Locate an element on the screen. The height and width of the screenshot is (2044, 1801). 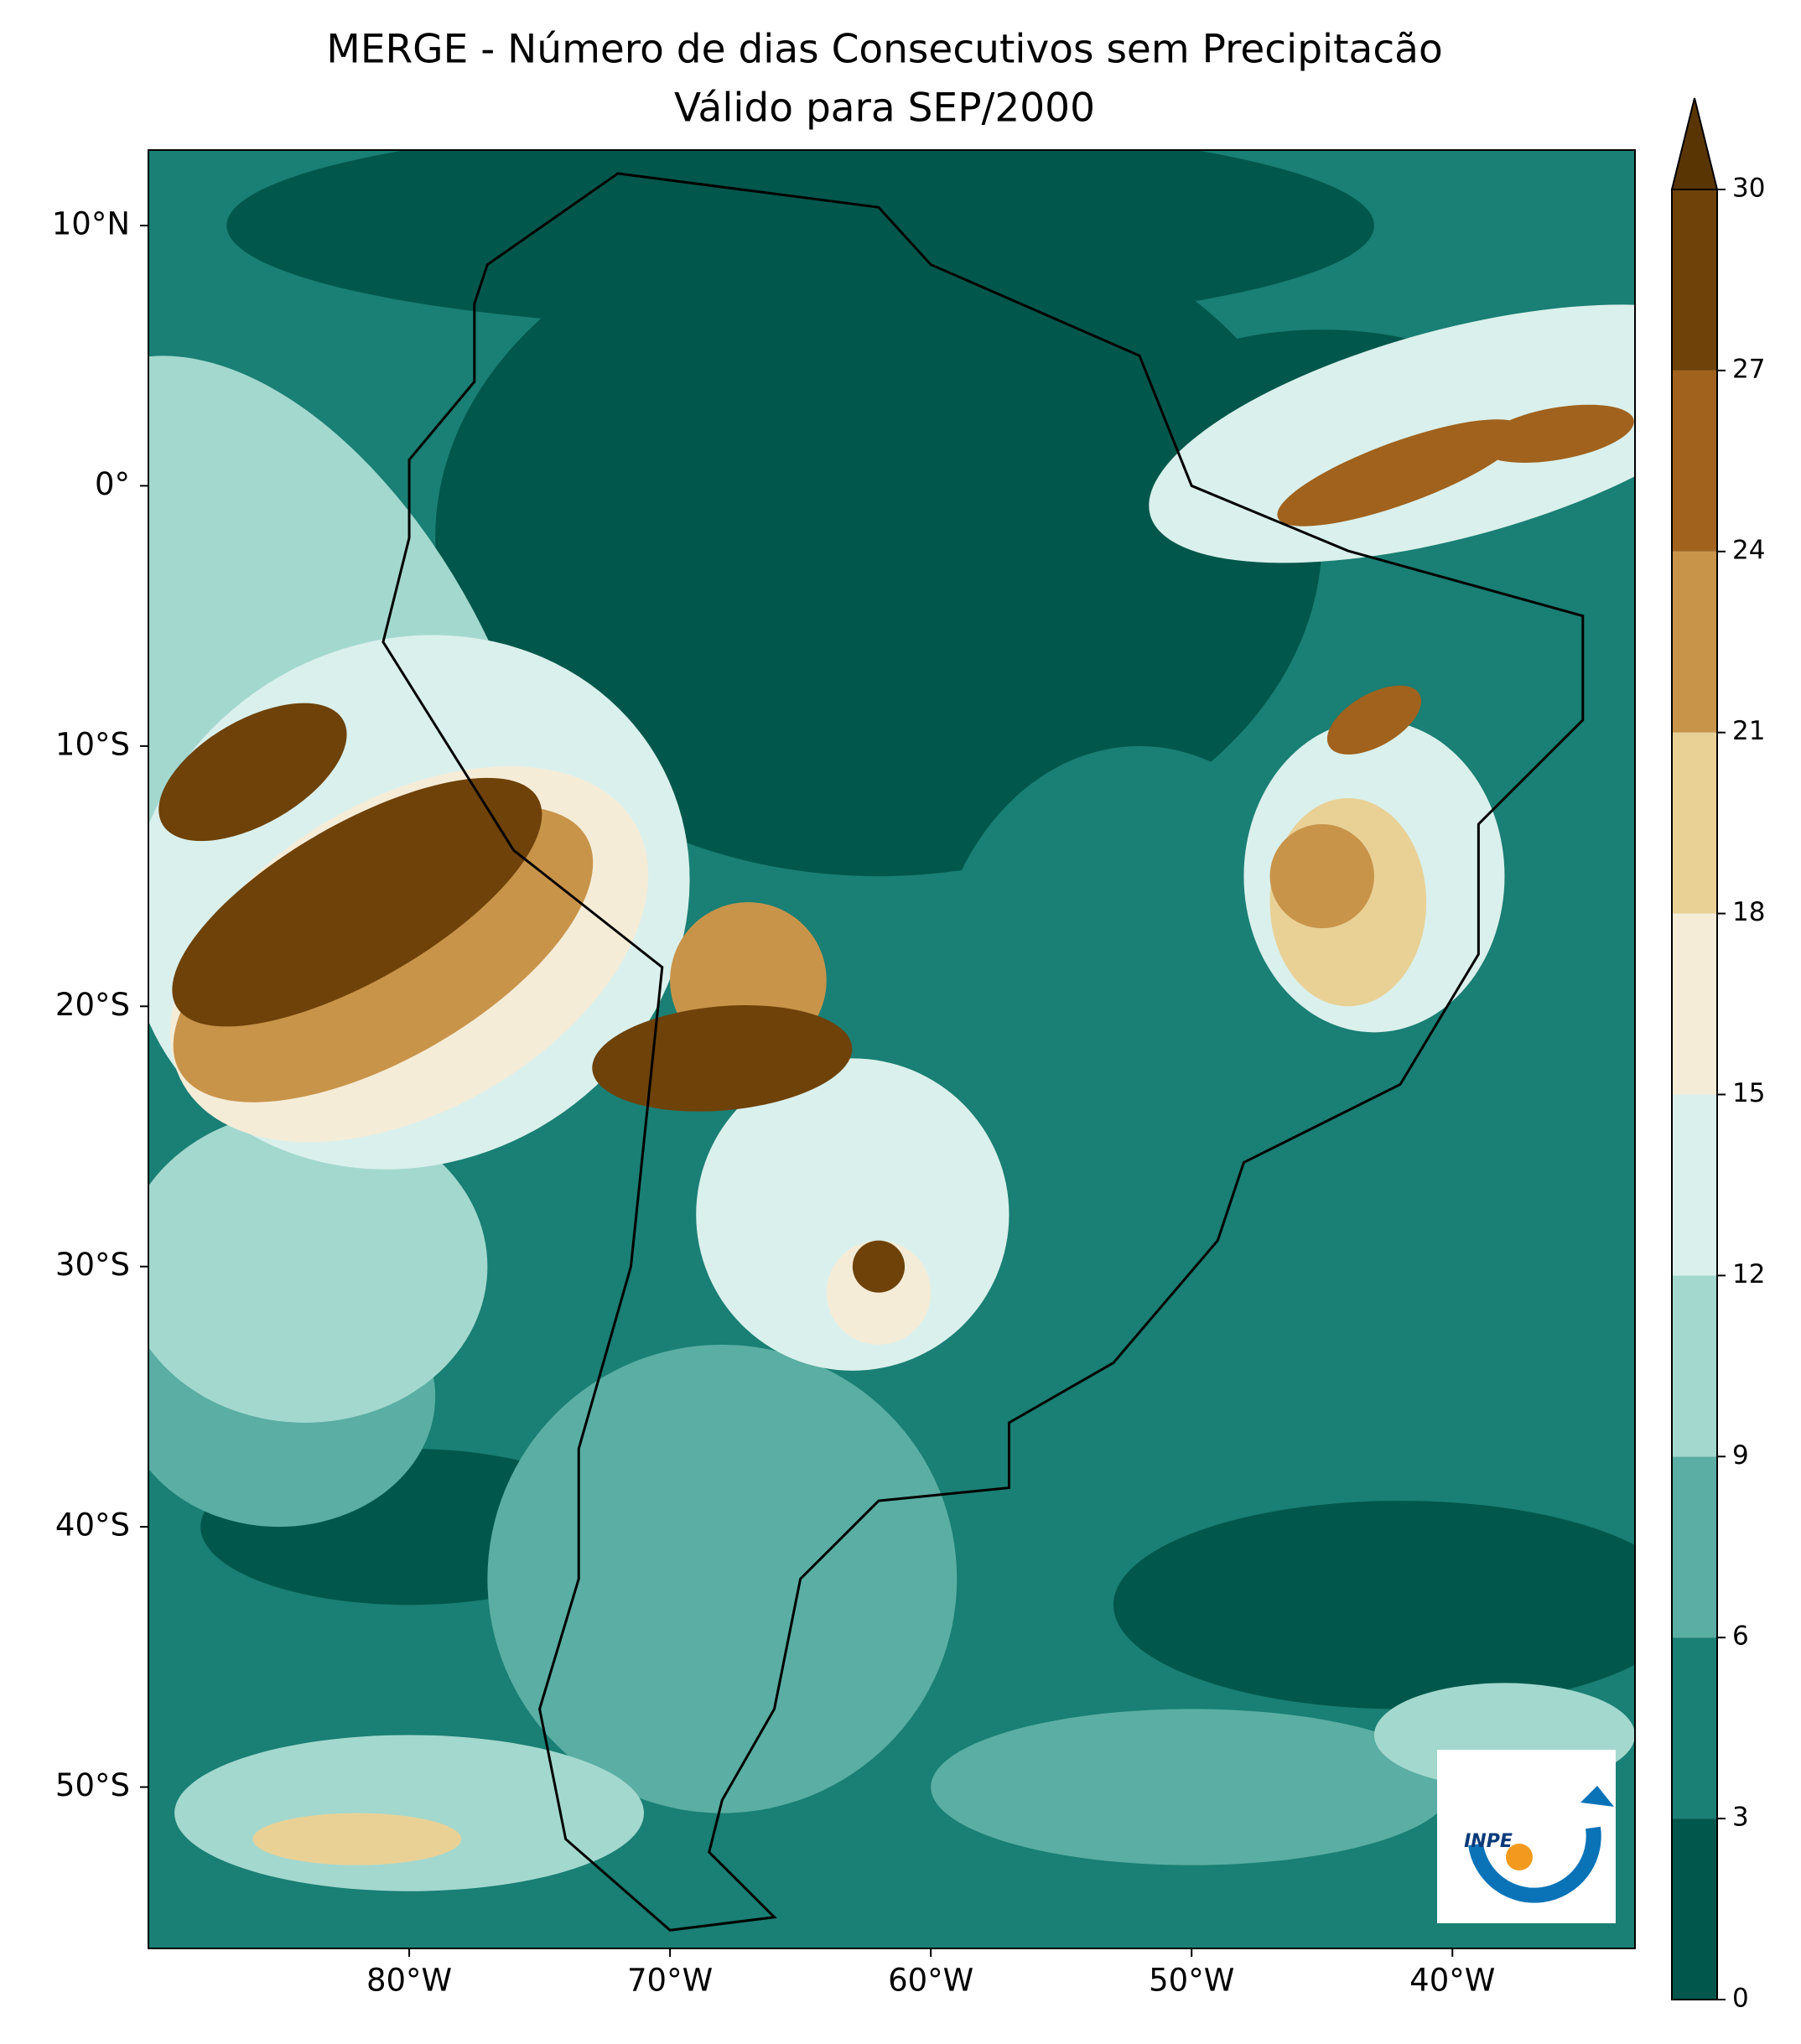
colorbar-label: 0 is located at coordinates (1741, 1999).